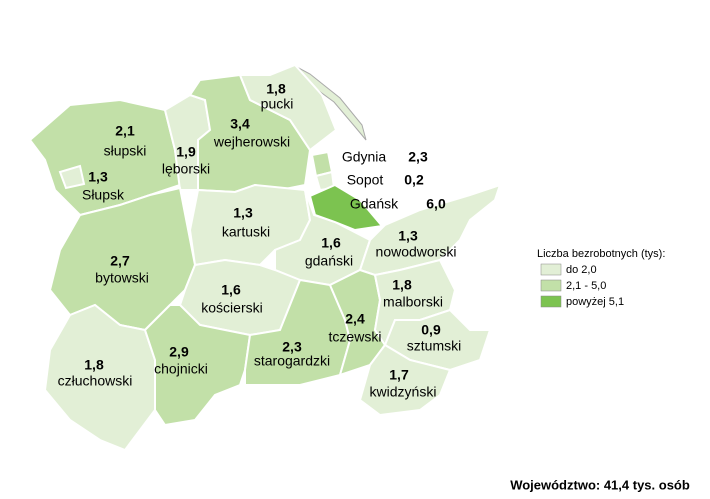 The image size is (710, 499). I want to click on region-value: 1,7, so click(399, 375).